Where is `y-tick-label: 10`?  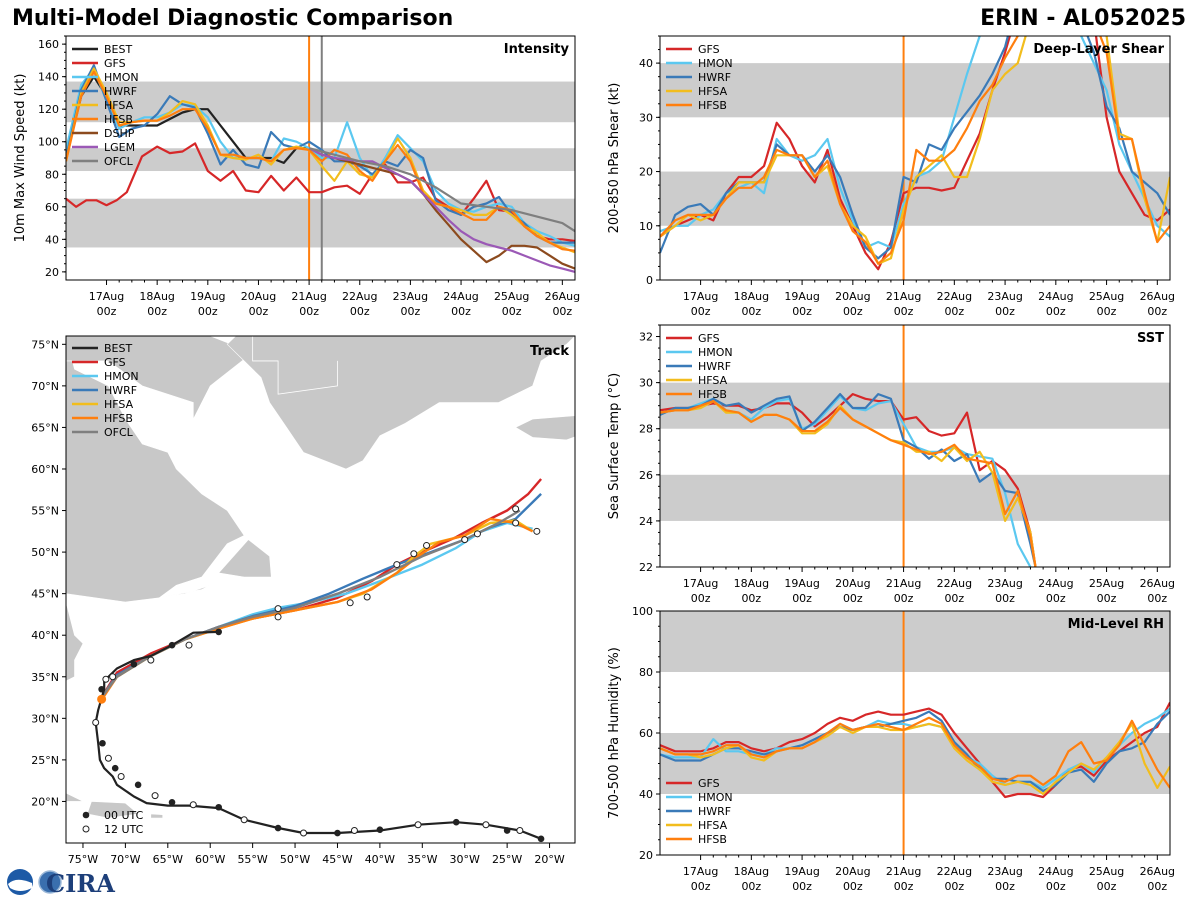 y-tick-label: 10 is located at coordinates (646, 226).